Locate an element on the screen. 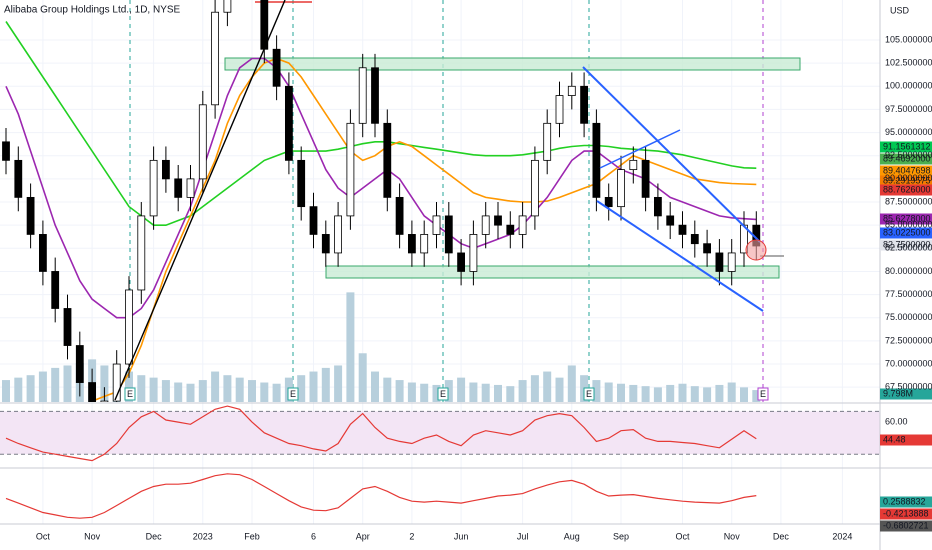 This screenshot has height=550, width=932. x-tick-label: Sep is located at coordinates (621, 536).